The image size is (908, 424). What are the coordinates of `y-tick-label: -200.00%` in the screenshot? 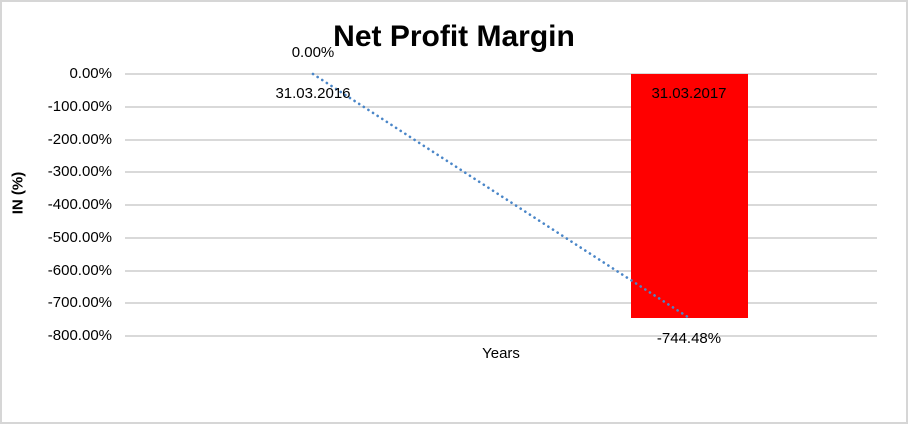 It's located at (79, 139).